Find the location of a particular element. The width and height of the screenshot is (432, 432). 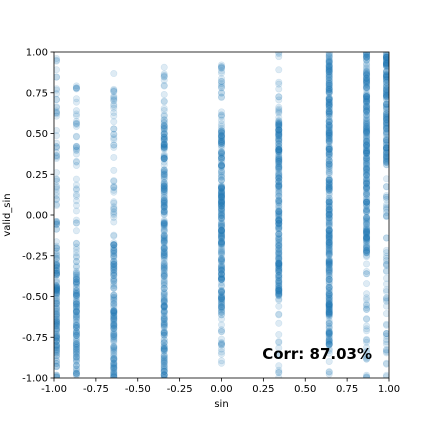

y-tick-label: -0.75 is located at coordinates (35, 338).